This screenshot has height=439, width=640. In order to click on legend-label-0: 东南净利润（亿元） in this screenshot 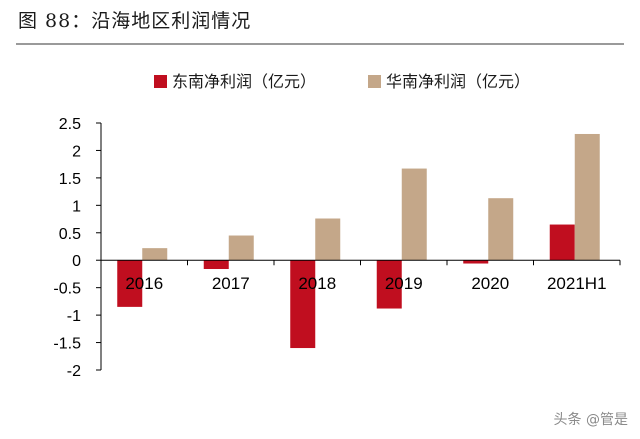, I will do `click(244, 81)`.